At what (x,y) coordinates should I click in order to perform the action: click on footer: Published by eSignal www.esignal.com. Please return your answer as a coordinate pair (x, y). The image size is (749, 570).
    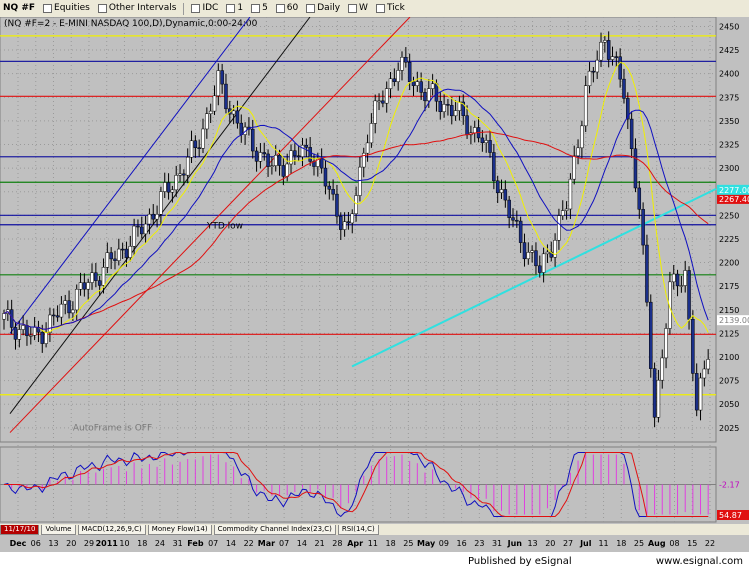
    Looking at the image, I should click on (374, 561).